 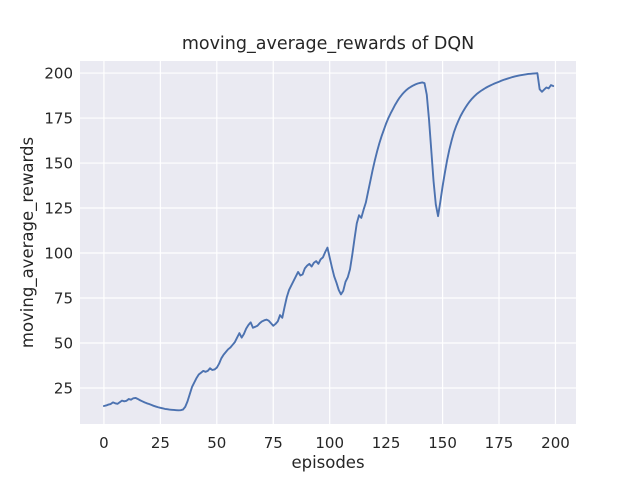 What do you see at coordinates (63, 299) in the screenshot?
I see `y-tick-label: 75` at bounding box center [63, 299].